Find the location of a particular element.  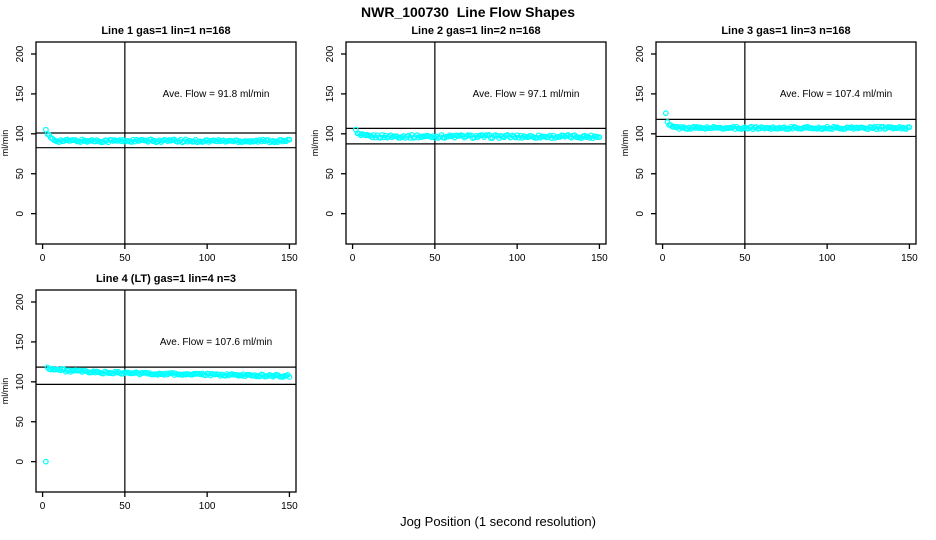

data-point-outlier is located at coordinates (45, 461).